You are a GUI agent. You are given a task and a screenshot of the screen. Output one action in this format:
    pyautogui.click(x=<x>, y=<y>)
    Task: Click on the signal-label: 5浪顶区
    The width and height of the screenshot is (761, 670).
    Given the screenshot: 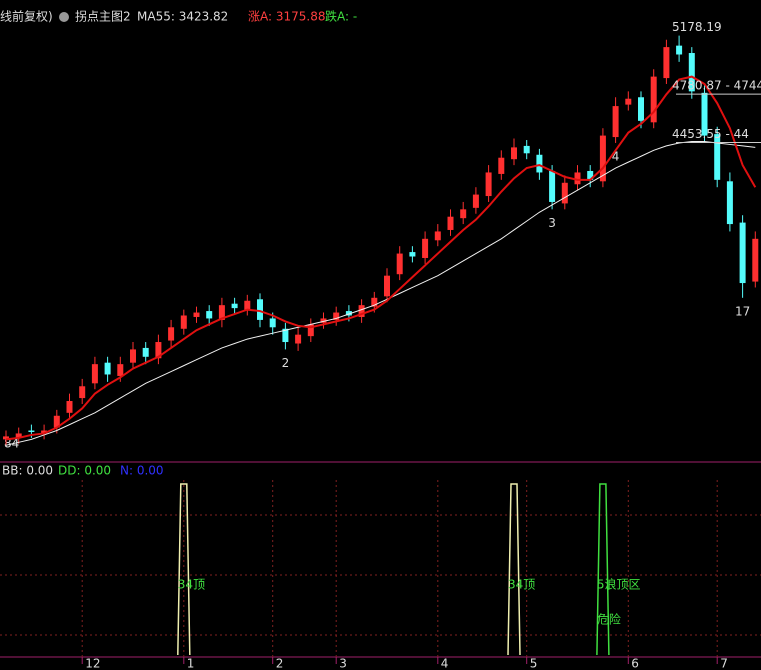 What is the action you would take?
    pyautogui.click(x=619, y=584)
    